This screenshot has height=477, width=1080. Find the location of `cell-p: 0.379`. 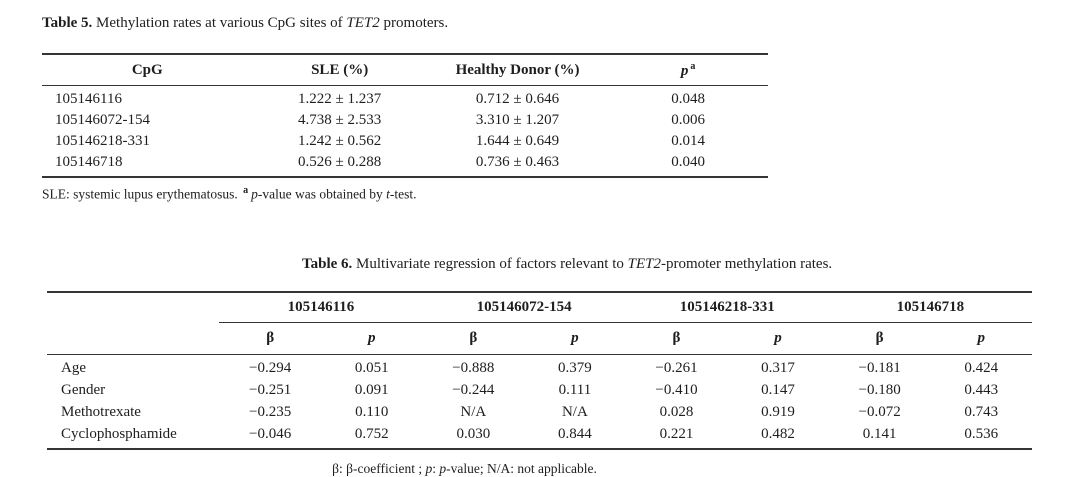

cell-p: 0.379 is located at coordinates (575, 368).